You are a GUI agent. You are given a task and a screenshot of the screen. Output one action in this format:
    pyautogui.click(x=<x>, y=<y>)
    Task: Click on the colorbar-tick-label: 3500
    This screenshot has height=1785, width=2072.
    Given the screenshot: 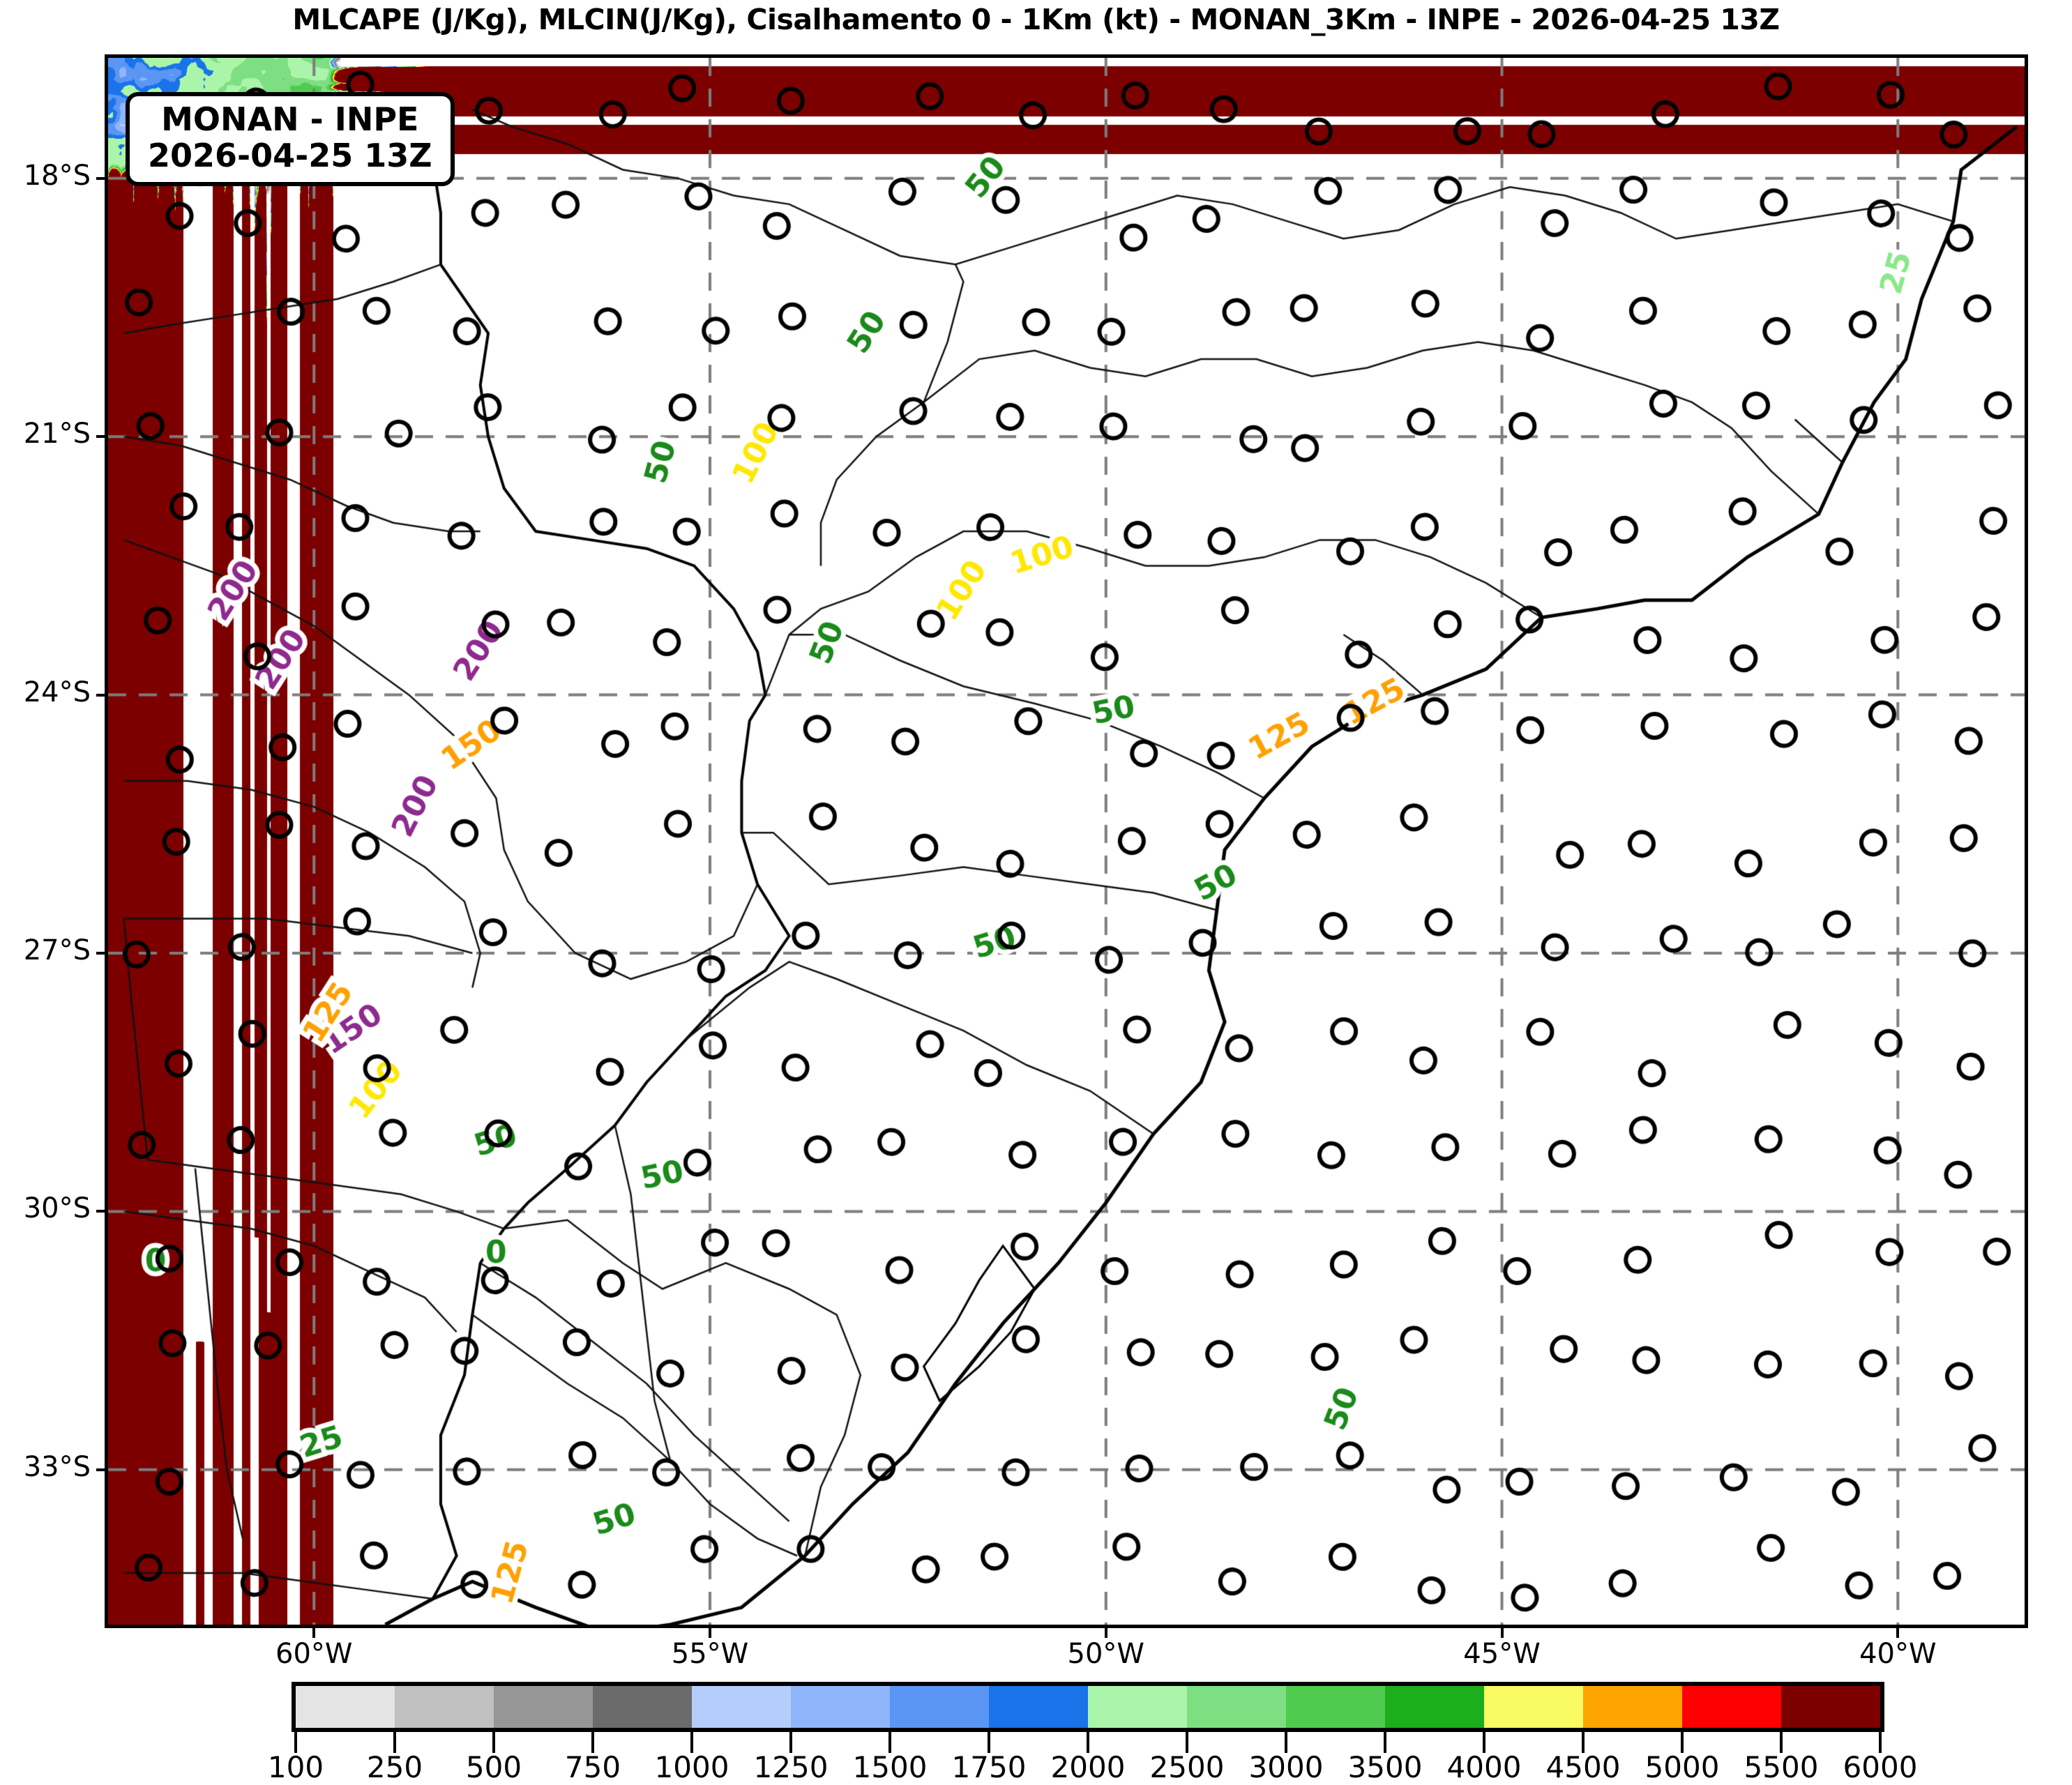 What is the action you would take?
    pyautogui.click(x=1385, y=1767)
    